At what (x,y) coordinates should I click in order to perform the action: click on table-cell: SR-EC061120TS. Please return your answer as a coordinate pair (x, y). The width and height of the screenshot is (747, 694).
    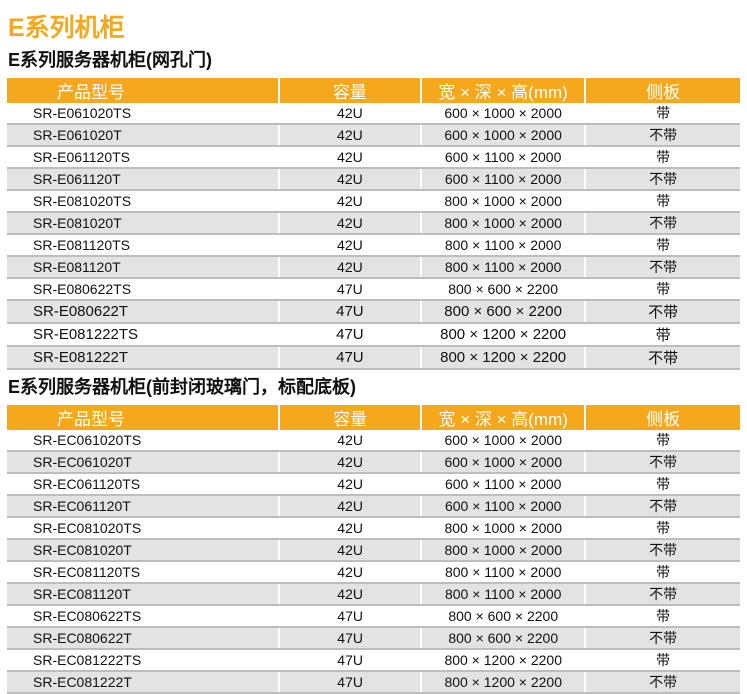
    Looking at the image, I should click on (143, 484).